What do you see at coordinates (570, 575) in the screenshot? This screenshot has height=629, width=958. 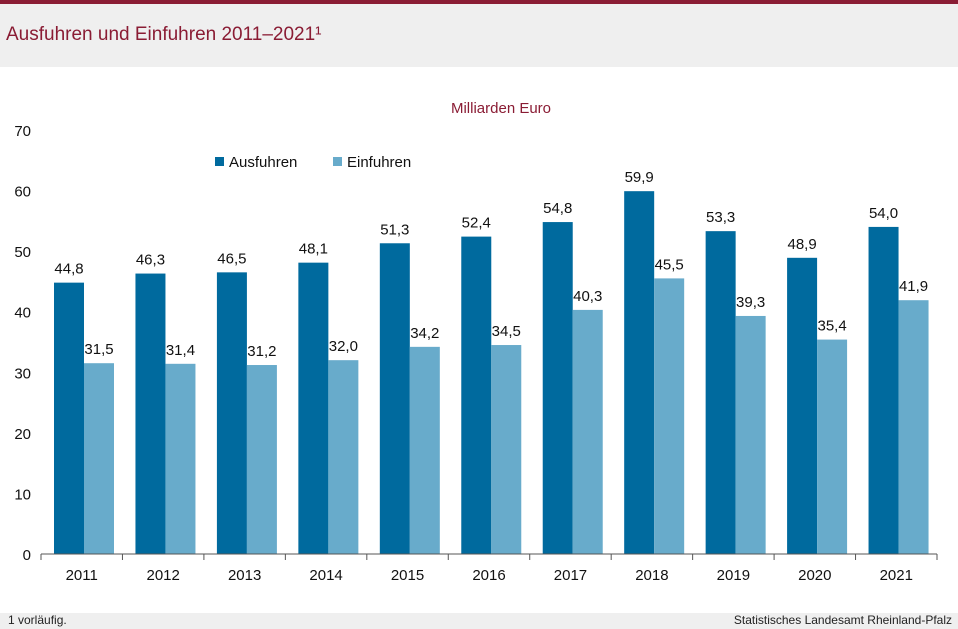 I see `x-tick-label: 2017` at bounding box center [570, 575].